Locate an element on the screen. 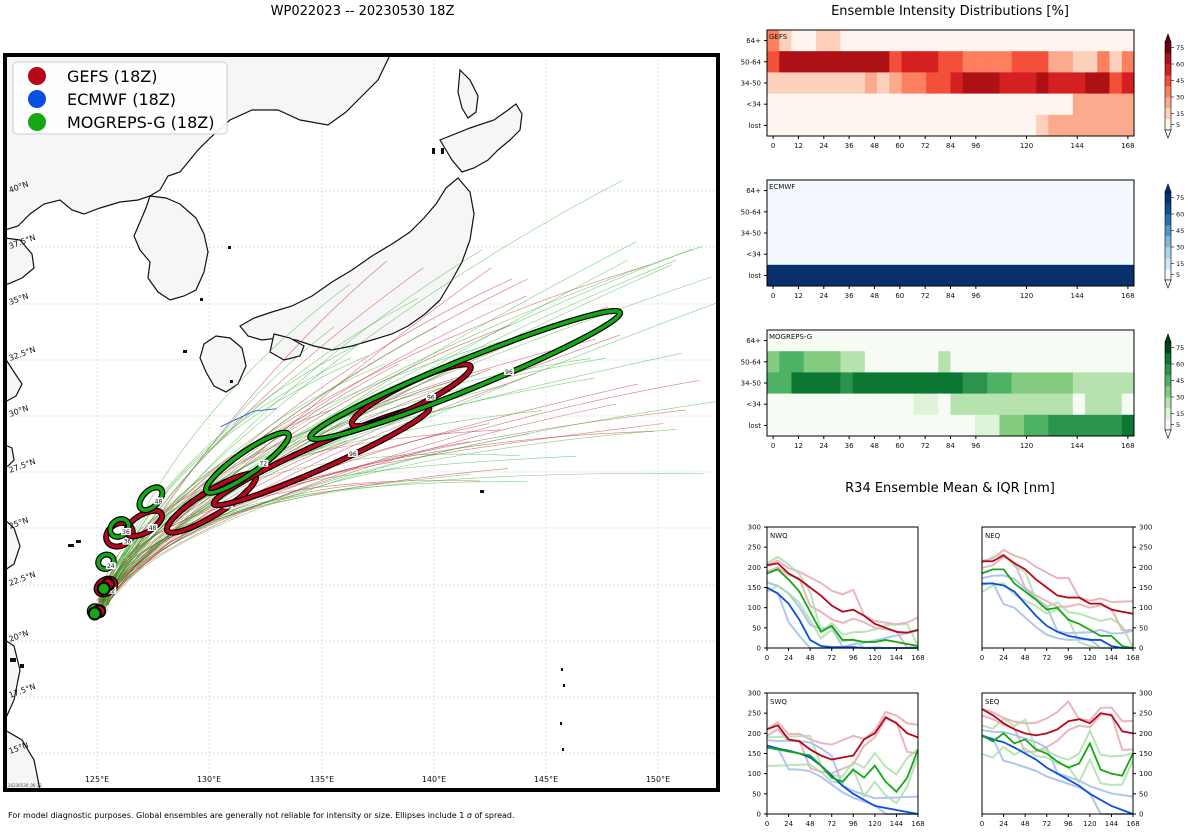 The height and width of the screenshot is (840, 1200). colorbar-tick-label: 45 is located at coordinates (1180, 381).